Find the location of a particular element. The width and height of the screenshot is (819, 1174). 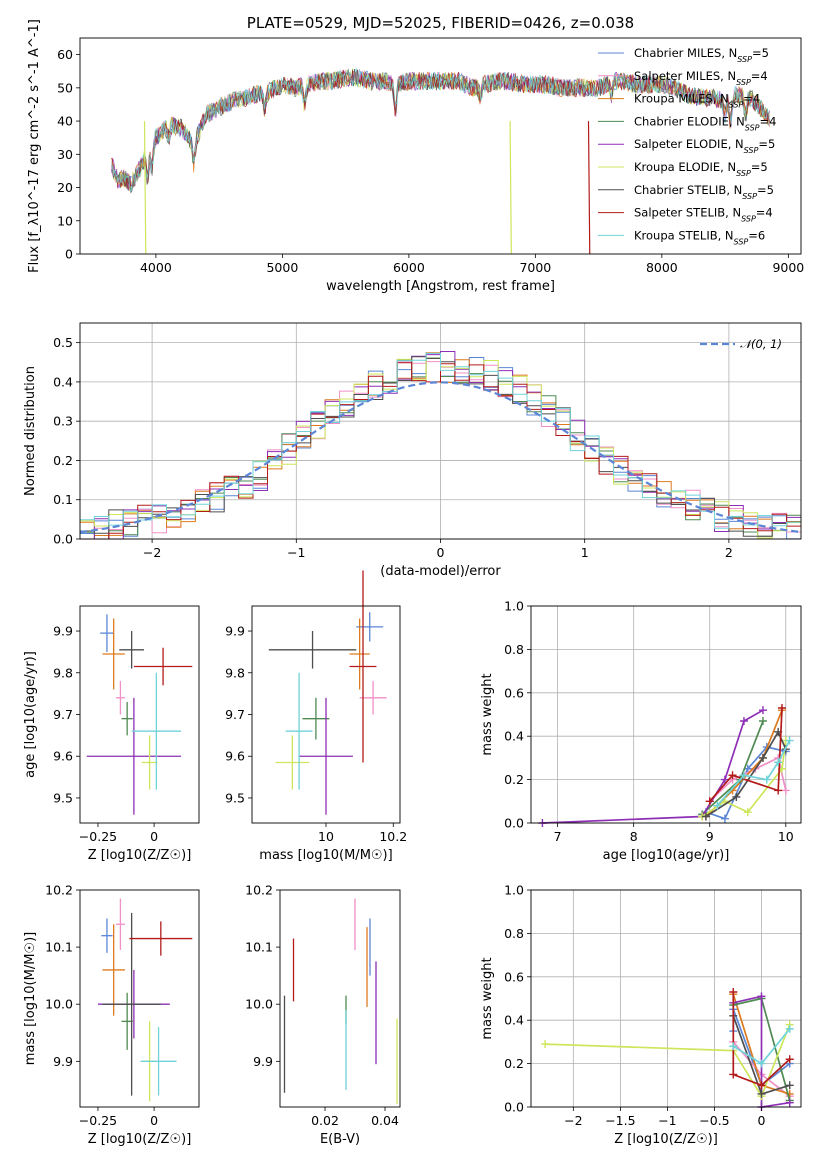

y-tick-label: 9.7 is located at coordinates (235, 714).